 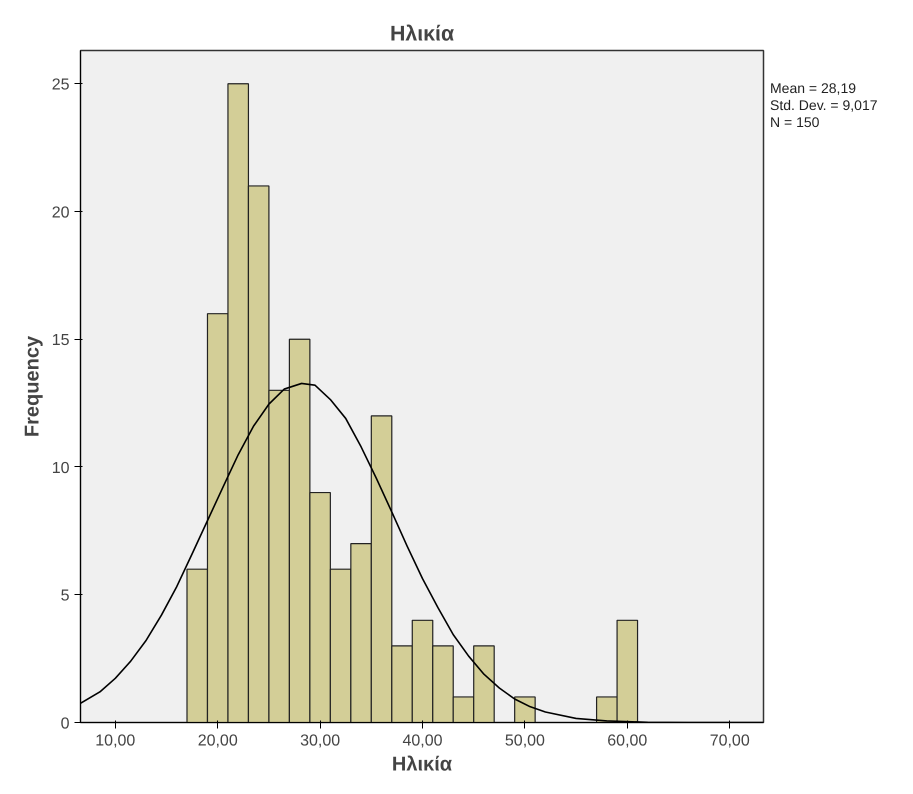 What do you see at coordinates (422, 741) in the screenshot?
I see `x-tick-label: 40,00` at bounding box center [422, 741].